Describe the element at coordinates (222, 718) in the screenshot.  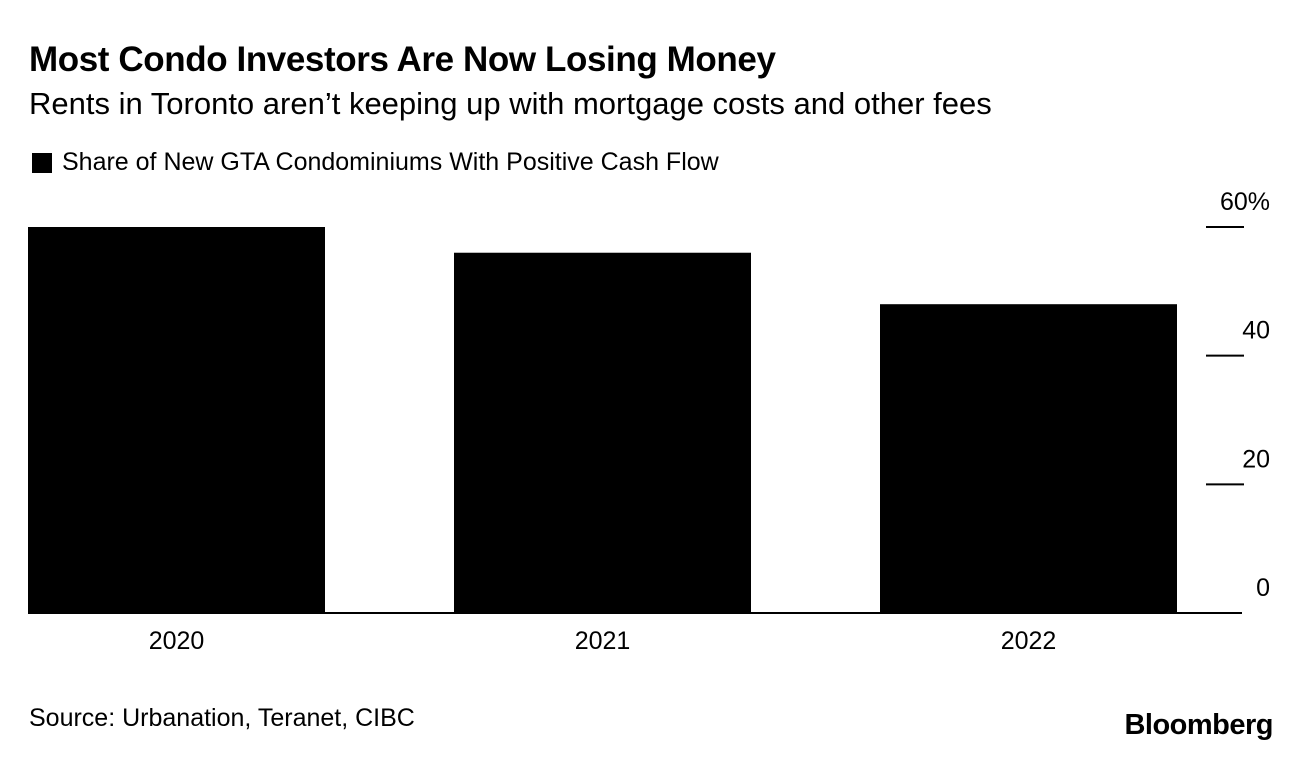
I see `source-note: Source: Urbanation, Teranet, CIBC` at that location.